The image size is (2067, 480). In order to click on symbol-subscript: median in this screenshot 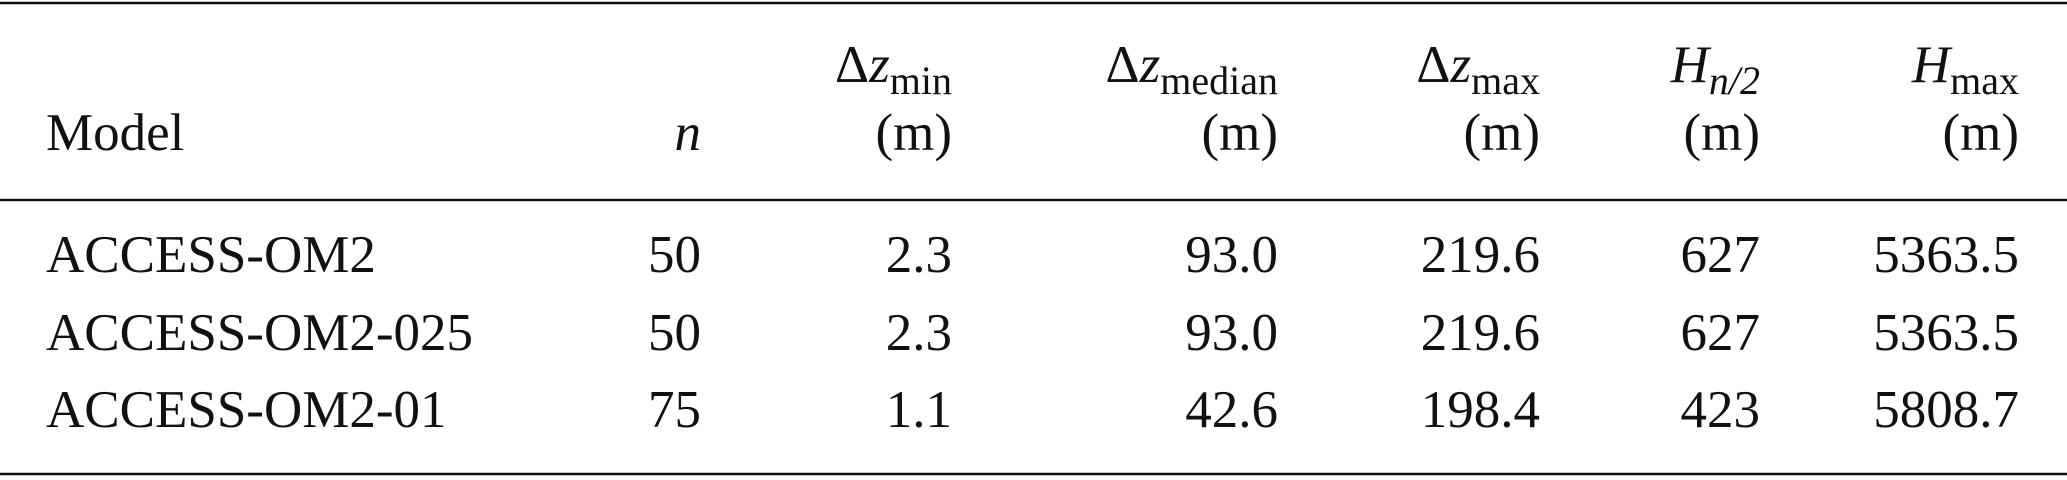, I will do `click(1219, 80)`.